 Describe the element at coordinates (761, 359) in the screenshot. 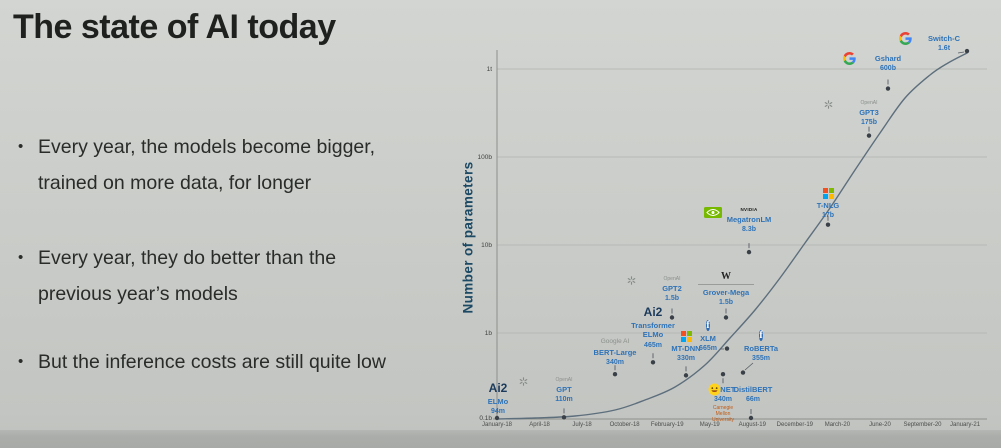

I see `model-size: 355m` at that location.